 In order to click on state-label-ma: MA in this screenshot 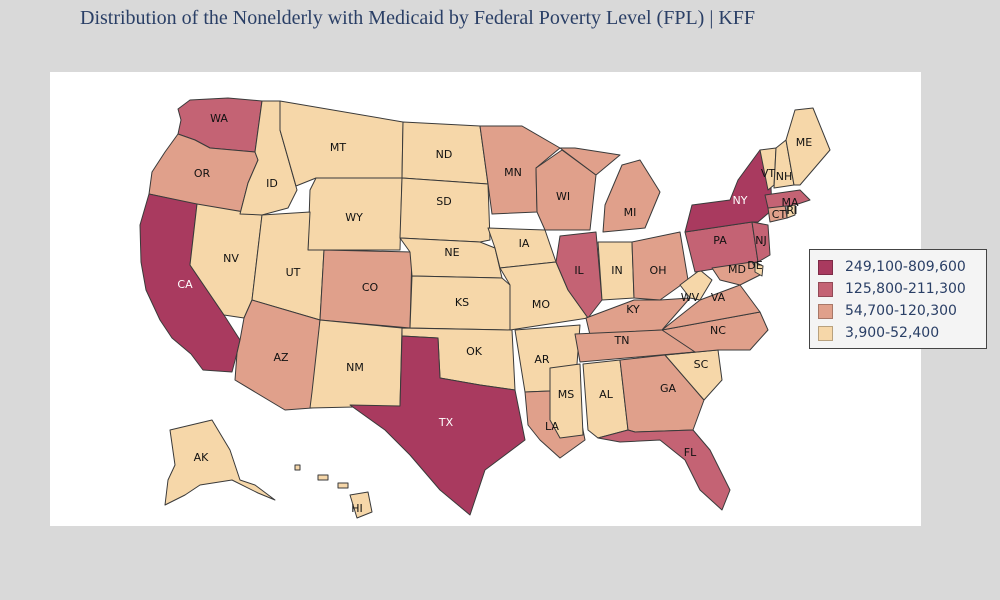, I will do `click(789, 202)`.